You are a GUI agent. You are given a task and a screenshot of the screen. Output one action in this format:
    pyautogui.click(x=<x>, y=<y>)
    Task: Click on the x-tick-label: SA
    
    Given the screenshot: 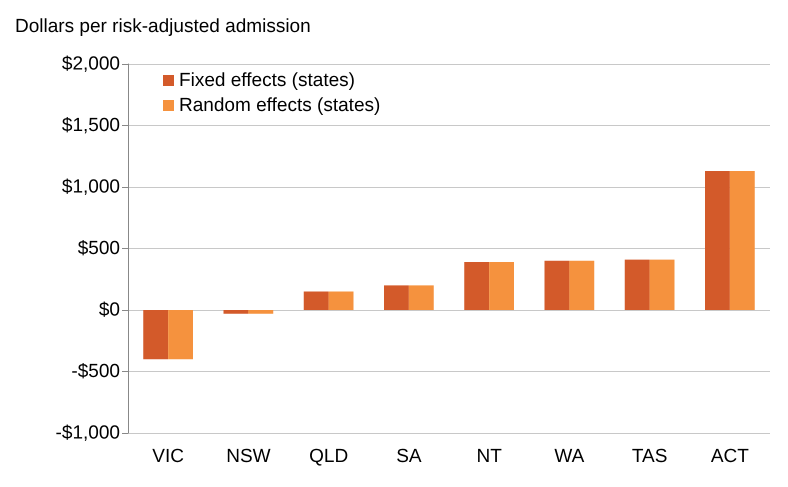 What is the action you would take?
    pyautogui.click(x=409, y=456)
    